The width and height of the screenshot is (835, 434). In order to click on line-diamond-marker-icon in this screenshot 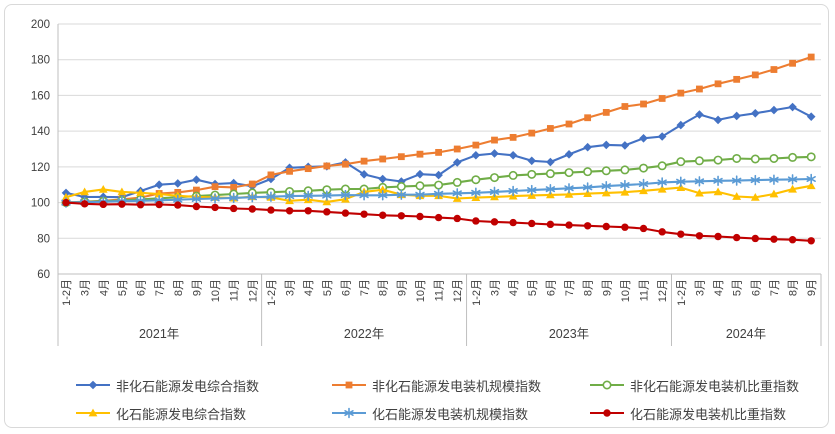, I will do `click(93, 385)`.